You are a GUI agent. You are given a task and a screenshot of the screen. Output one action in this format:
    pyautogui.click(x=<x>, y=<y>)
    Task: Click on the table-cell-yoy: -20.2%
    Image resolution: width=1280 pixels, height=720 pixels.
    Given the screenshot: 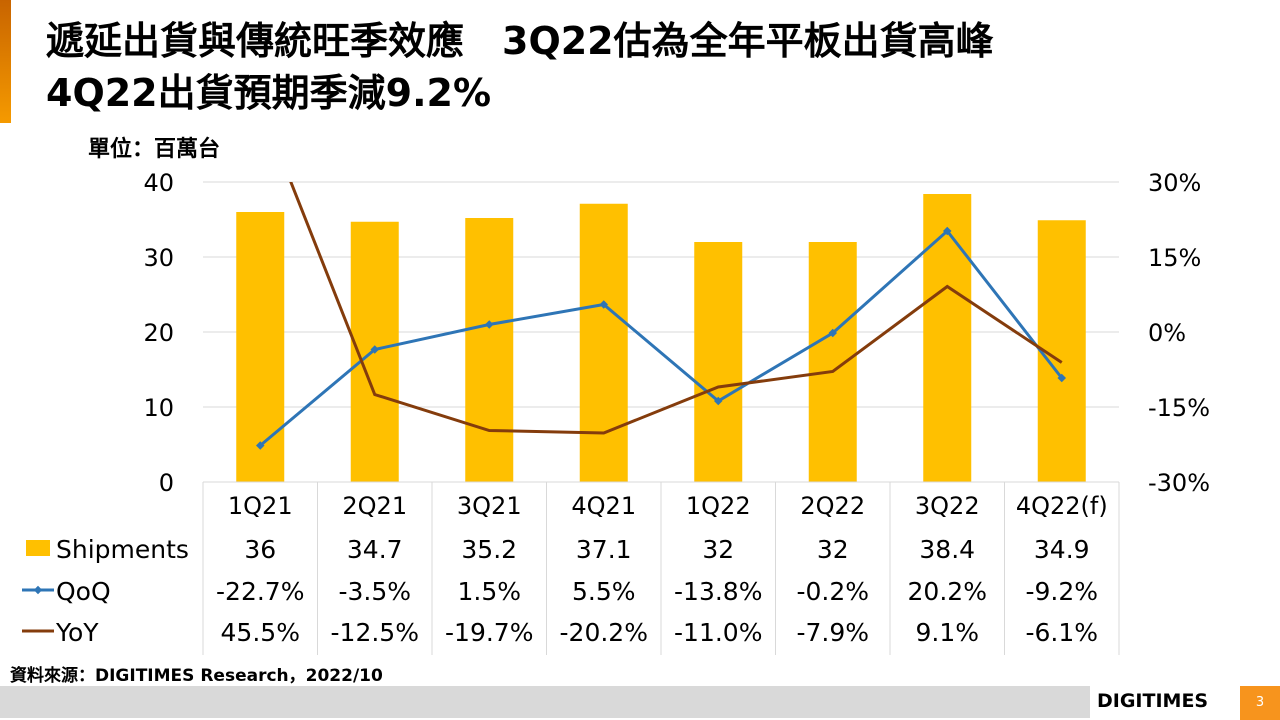 What is the action you would take?
    pyautogui.click(x=604, y=632)
    